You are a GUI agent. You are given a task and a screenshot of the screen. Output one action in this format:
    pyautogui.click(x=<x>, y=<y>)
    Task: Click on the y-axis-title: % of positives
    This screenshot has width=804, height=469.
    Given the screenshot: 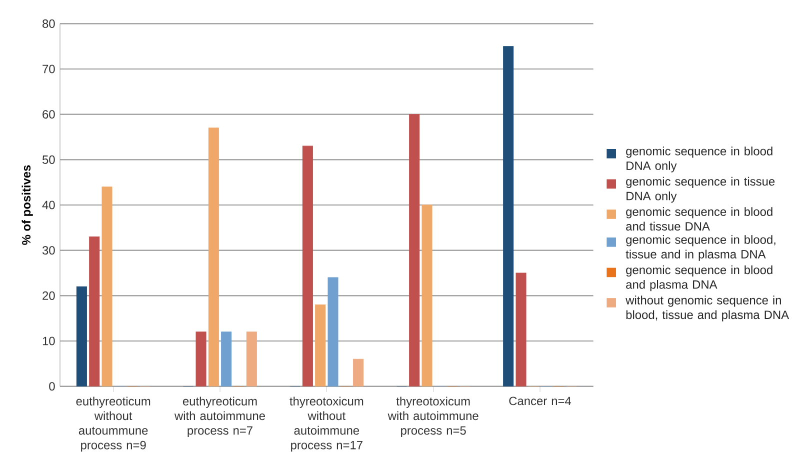 What is the action you would take?
    pyautogui.click(x=27, y=205)
    